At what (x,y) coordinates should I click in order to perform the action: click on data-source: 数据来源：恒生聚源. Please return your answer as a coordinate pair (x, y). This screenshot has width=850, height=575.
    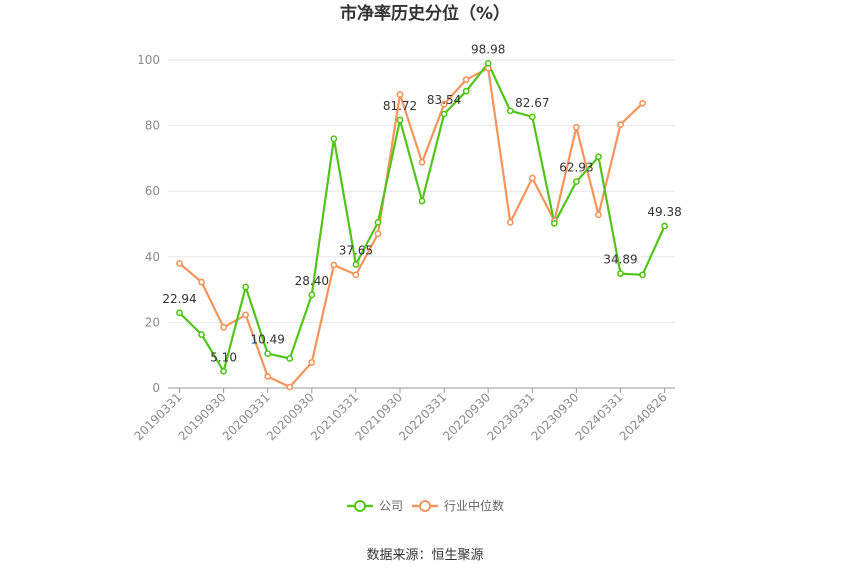
    Looking at the image, I should click on (424, 555).